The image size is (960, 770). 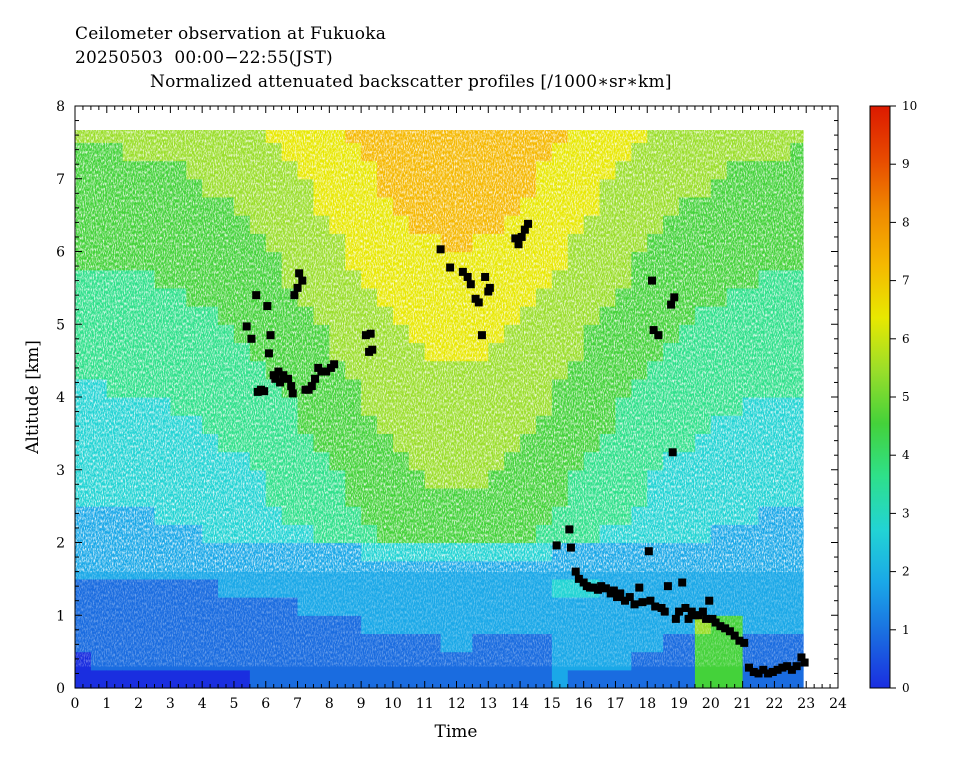 I want to click on signal-speckle, so click(x=439, y=619).